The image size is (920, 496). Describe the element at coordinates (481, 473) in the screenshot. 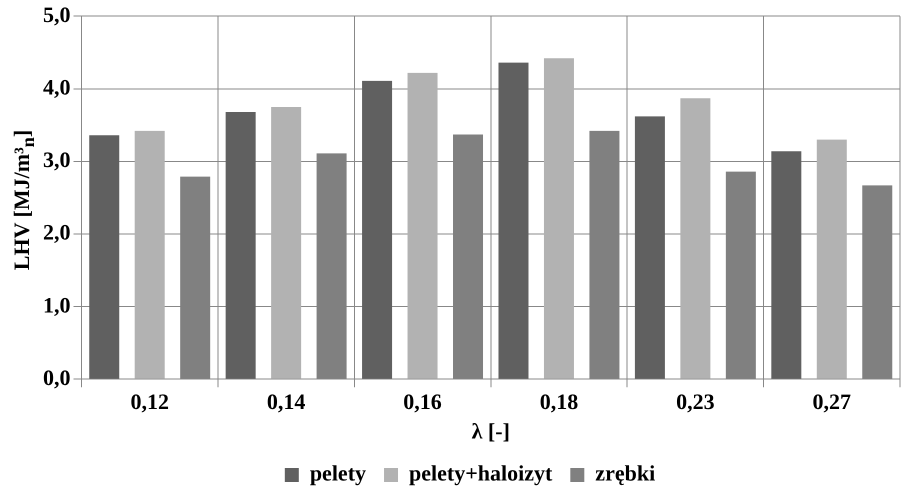

I see `legend-label: pelety+haloizyt` at that location.